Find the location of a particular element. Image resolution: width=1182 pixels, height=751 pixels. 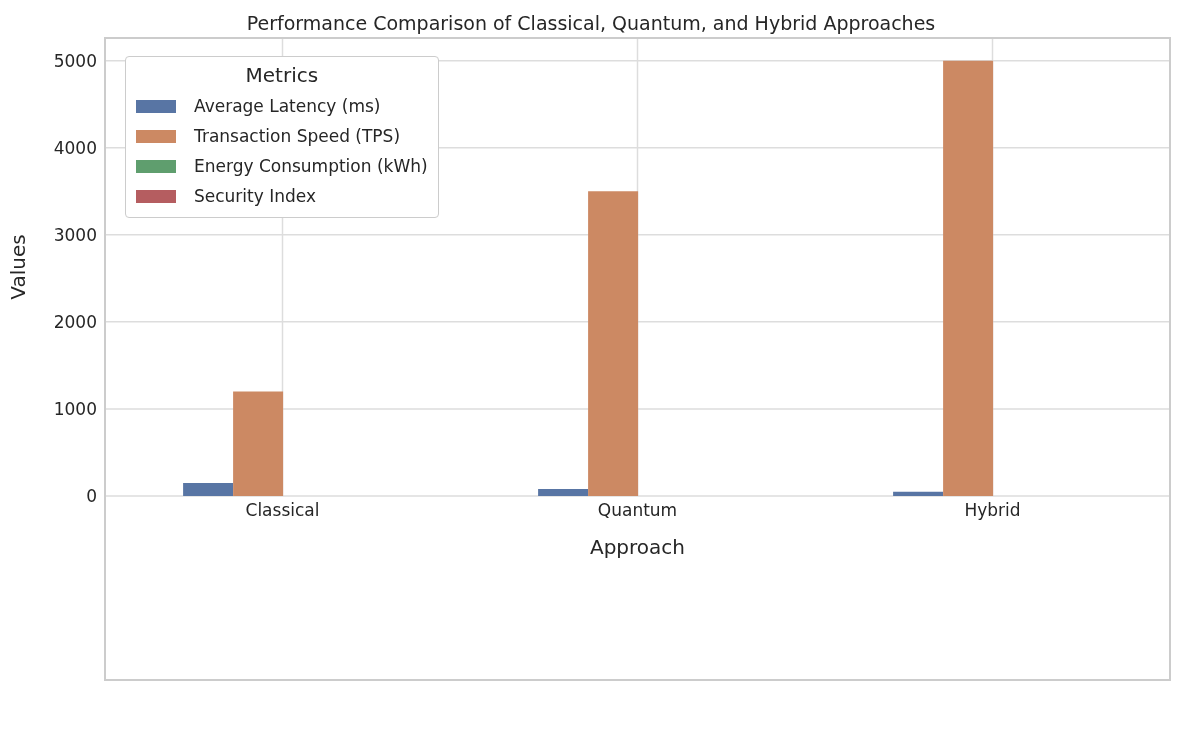

chart-title: Performance Comparison of Classical, Quantum, and Hybrid Approaches is located at coordinates (591, 23).